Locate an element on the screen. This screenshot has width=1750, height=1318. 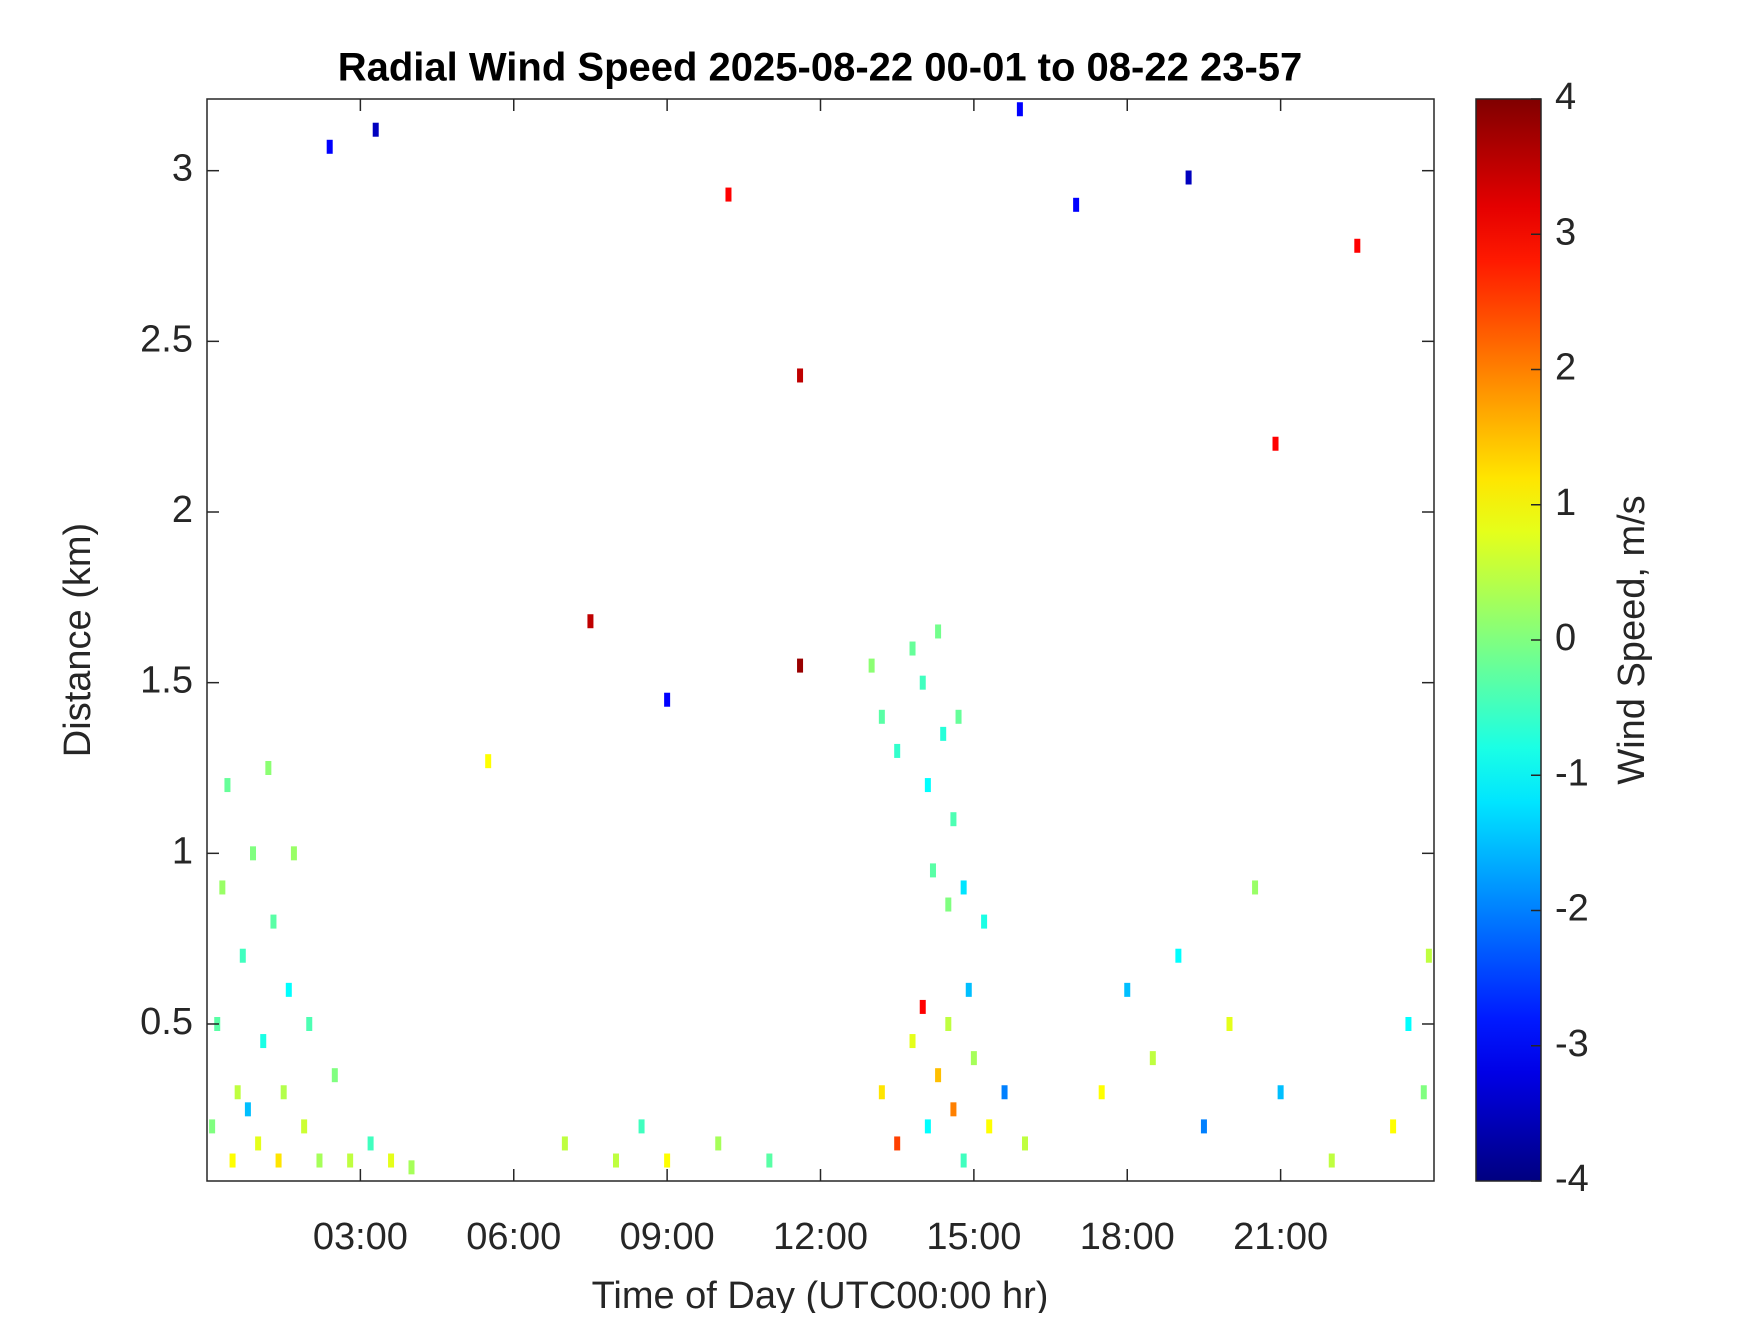
x-tick-label: 18:00 is located at coordinates (1127, 1237).